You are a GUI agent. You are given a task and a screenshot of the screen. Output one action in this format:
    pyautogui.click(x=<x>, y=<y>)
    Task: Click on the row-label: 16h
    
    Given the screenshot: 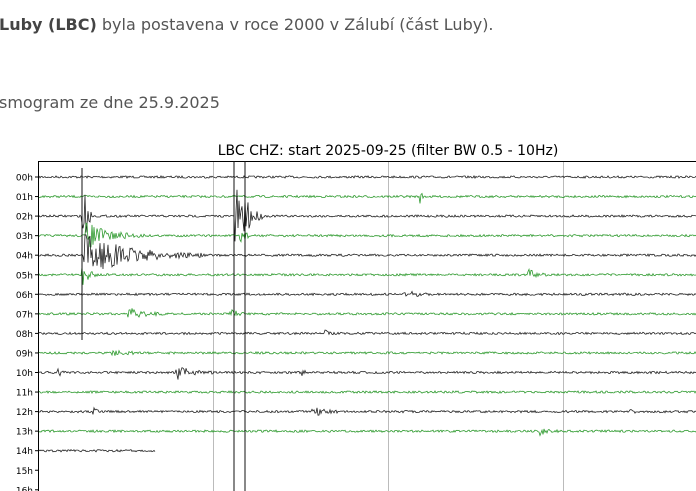 What is the action you would take?
    pyautogui.click(x=24, y=488)
    